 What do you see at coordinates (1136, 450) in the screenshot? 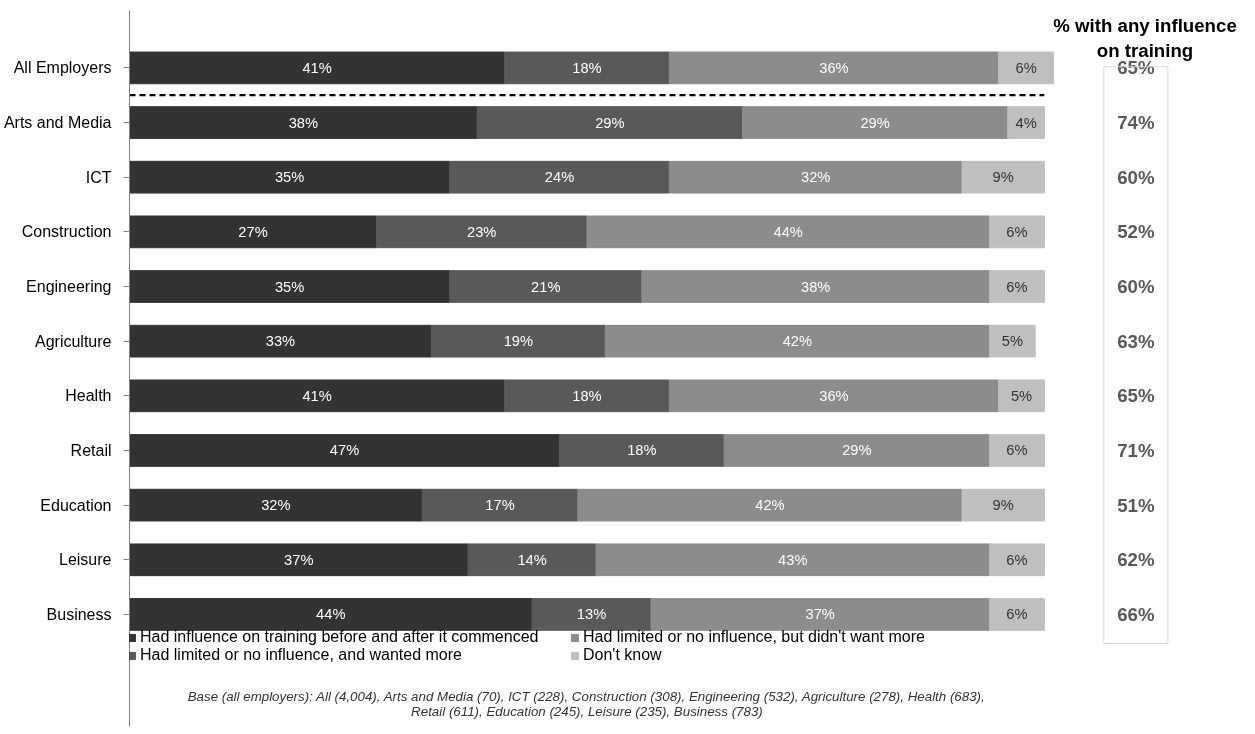
I see `text: 71%` at bounding box center [1136, 450].